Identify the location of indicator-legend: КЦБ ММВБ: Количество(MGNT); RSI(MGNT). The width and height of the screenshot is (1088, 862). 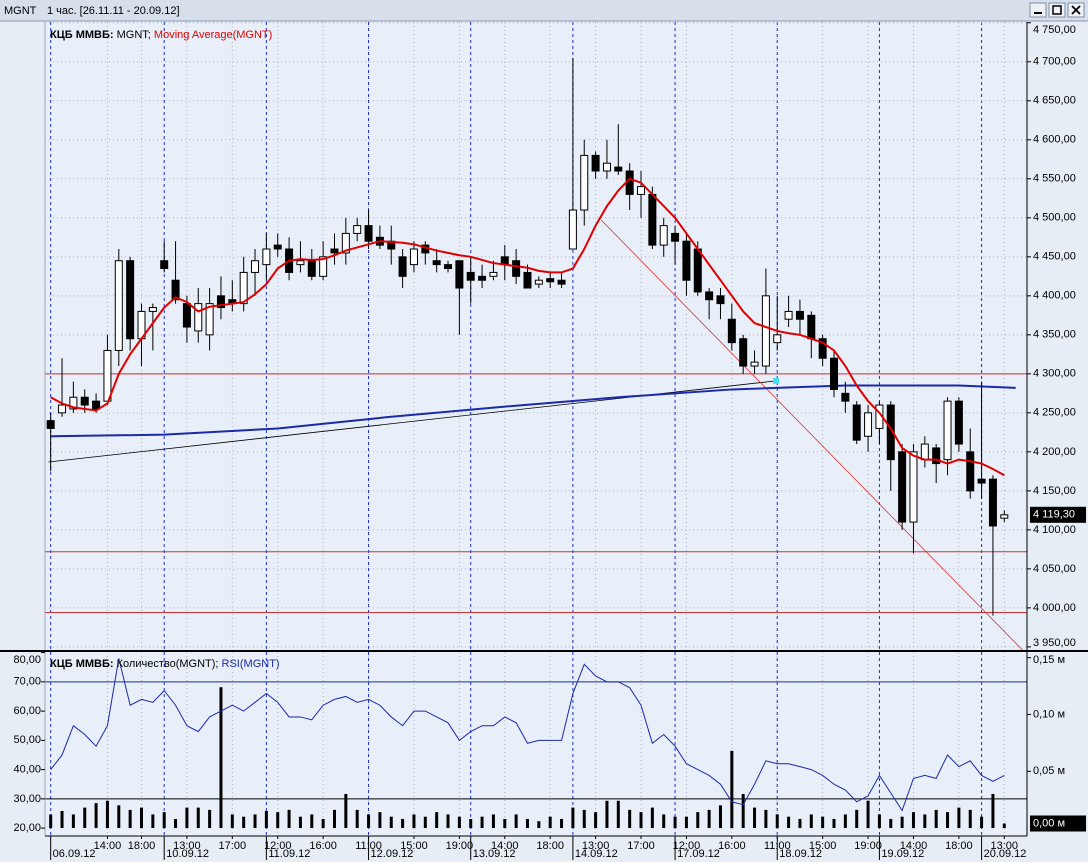
(165, 664).